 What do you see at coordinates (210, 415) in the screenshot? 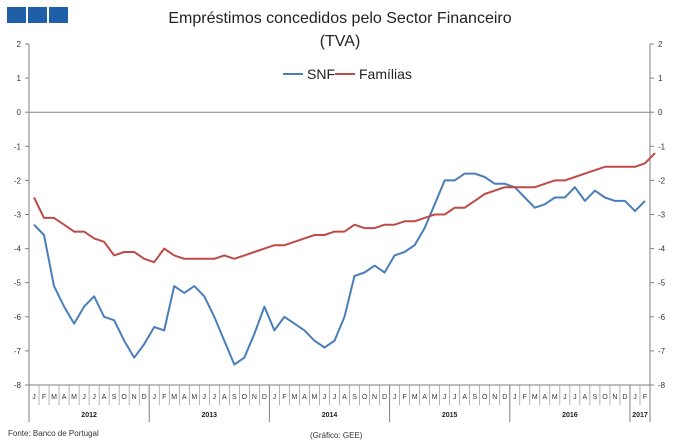
I see `x-year-label: 2013` at bounding box center [210, 415].